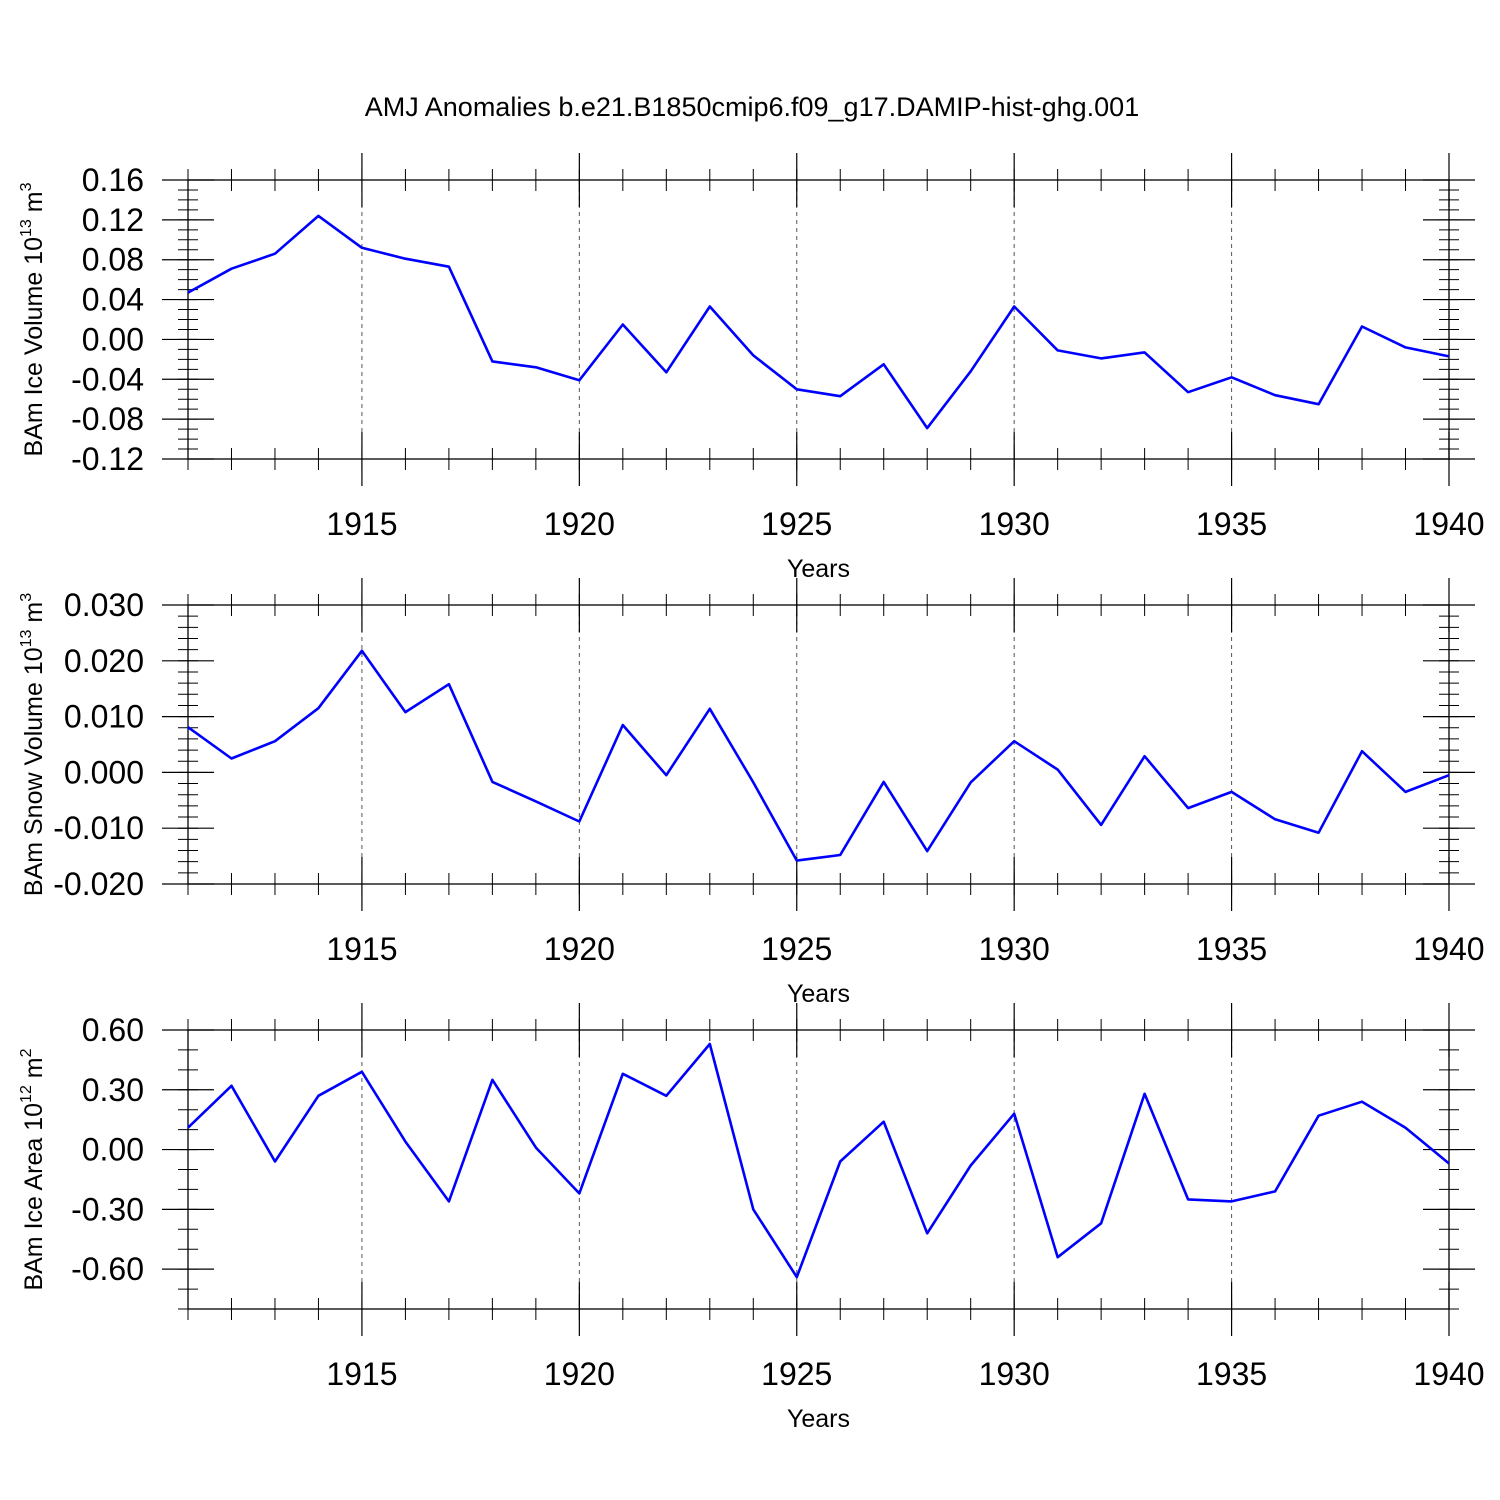  Describe the element at coordinates (104, 772) in the screenshot. I see `y-tick-label: 0.000` at that location.